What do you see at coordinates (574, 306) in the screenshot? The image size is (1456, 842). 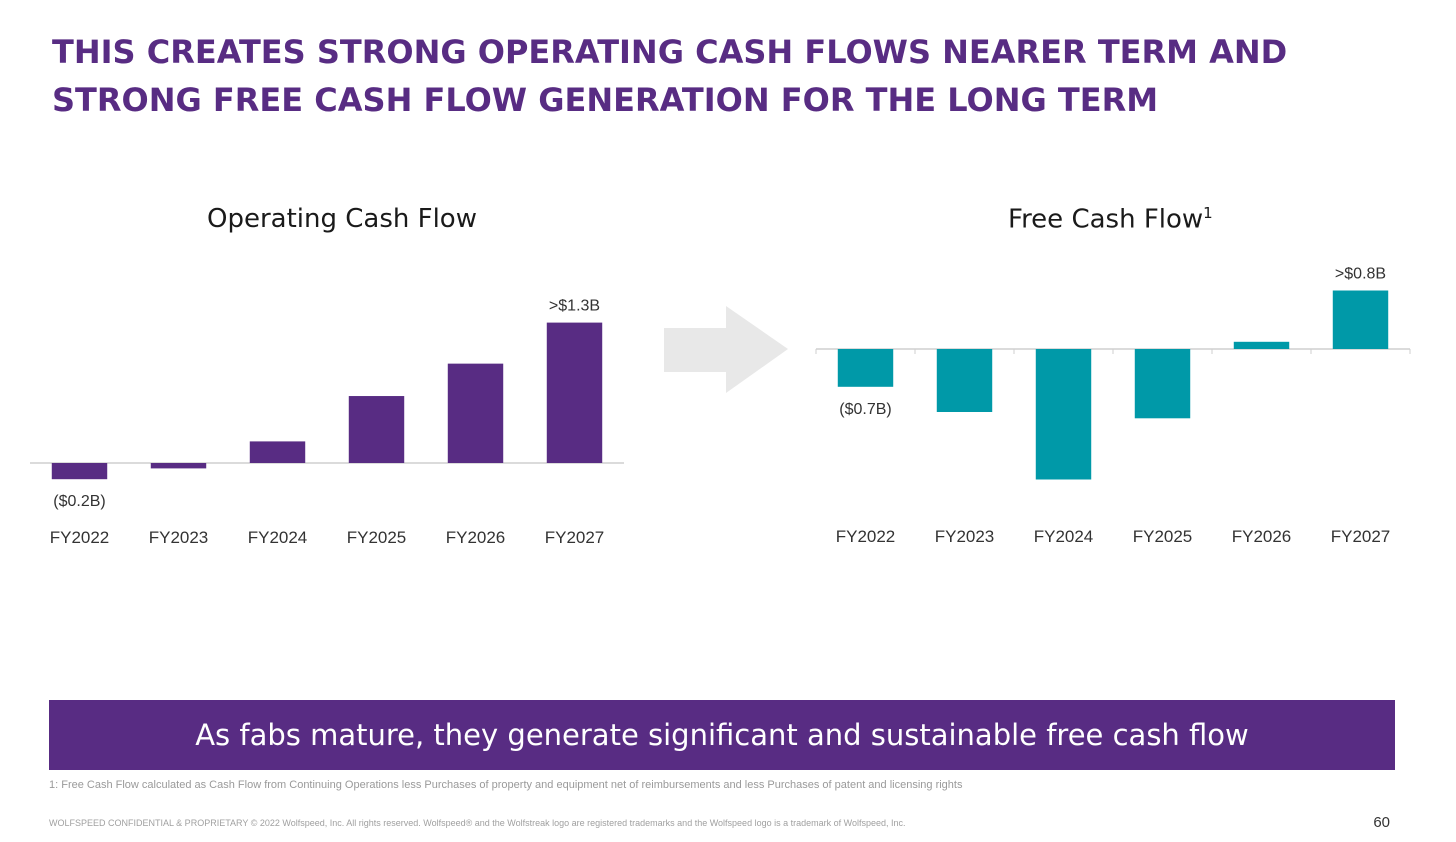 I see `data-label: >$1.3B` at bounding box center [574, 306].